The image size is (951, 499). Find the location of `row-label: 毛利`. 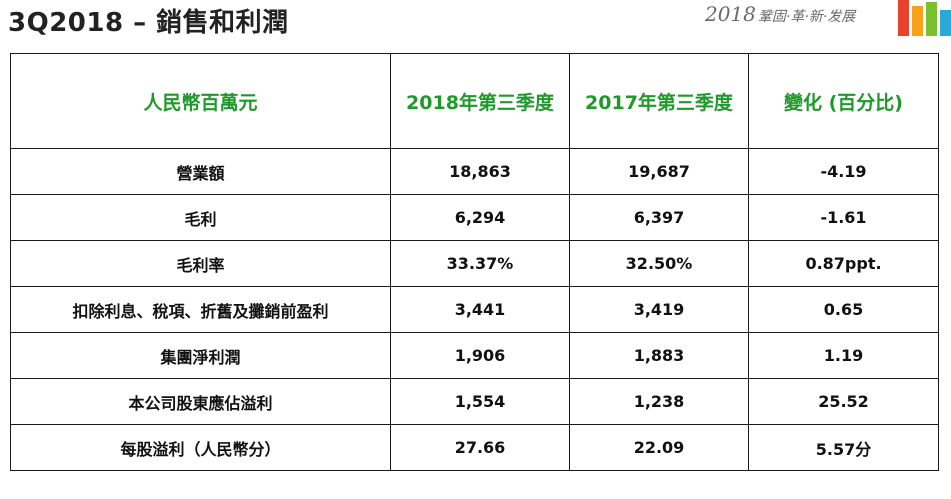

row-label: 毛利 is located at coordinates (200, 217).